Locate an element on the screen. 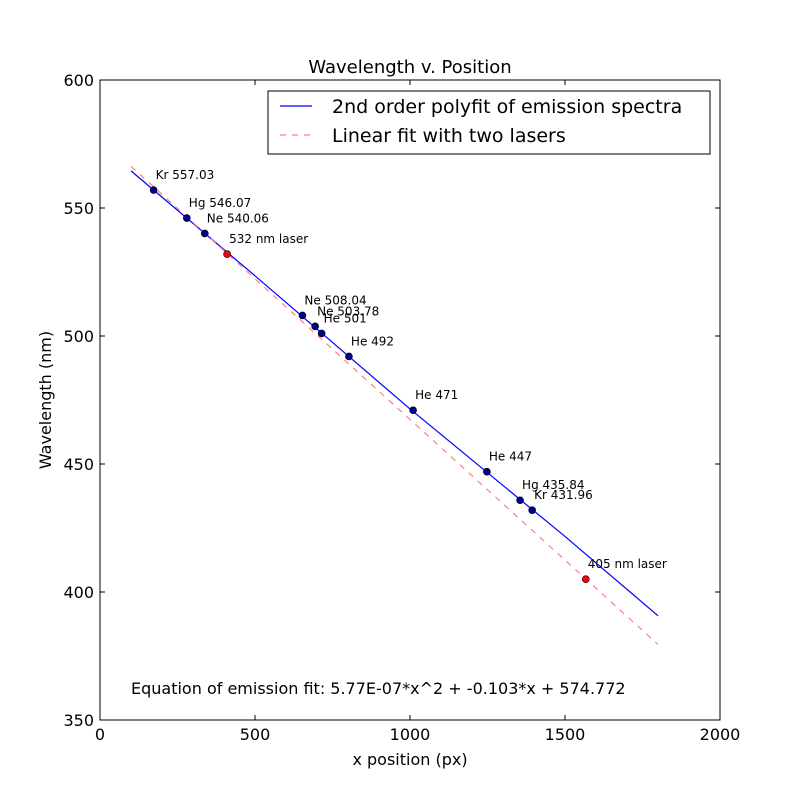  data-point-label: Kr 431.96 is located at coordinates (563, 495).